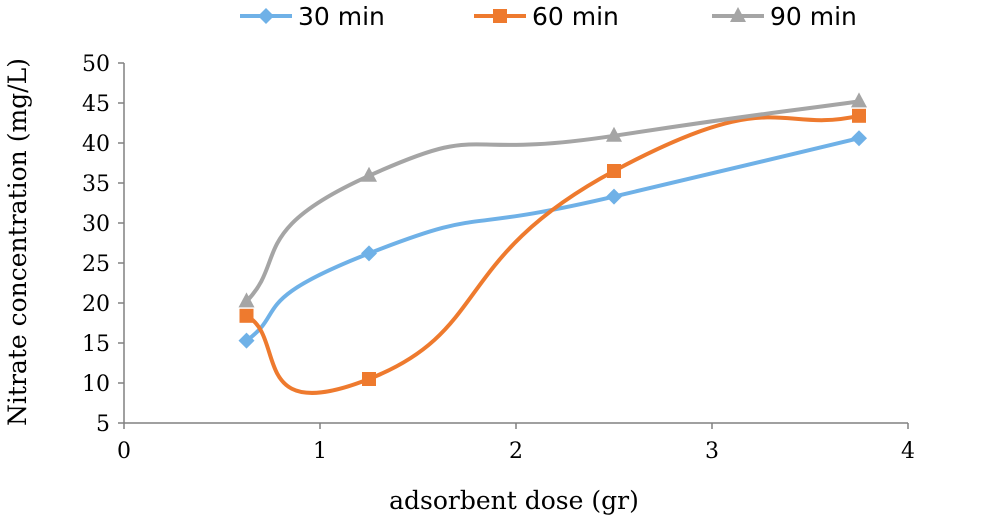 The width and height of the screenshot is (1000, 531). I want to click on x-tick-label: 2, so click(516, 451).